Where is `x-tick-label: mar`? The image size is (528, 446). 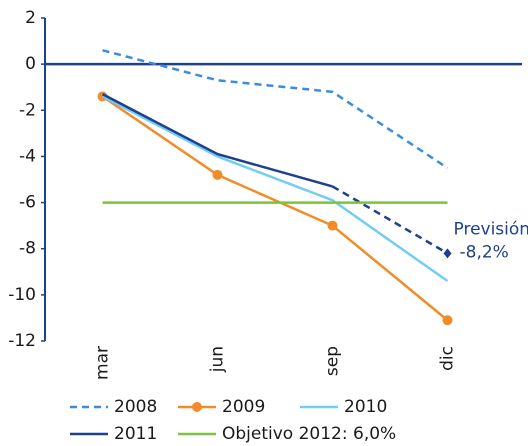 x-tick-label: mar is located at coordinates (103, 363).